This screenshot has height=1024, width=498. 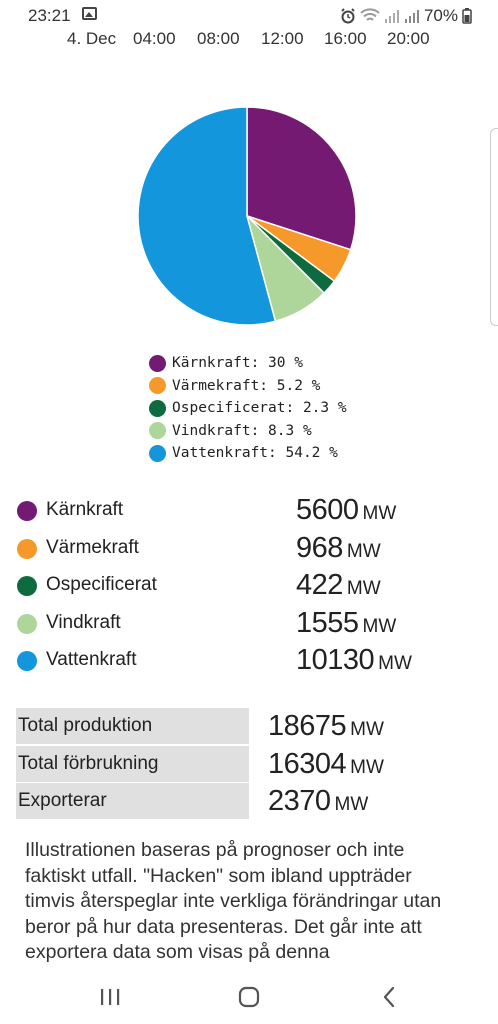 I want to click on export-row: Exporterar 2370 MW, so click(x=246, y=802).